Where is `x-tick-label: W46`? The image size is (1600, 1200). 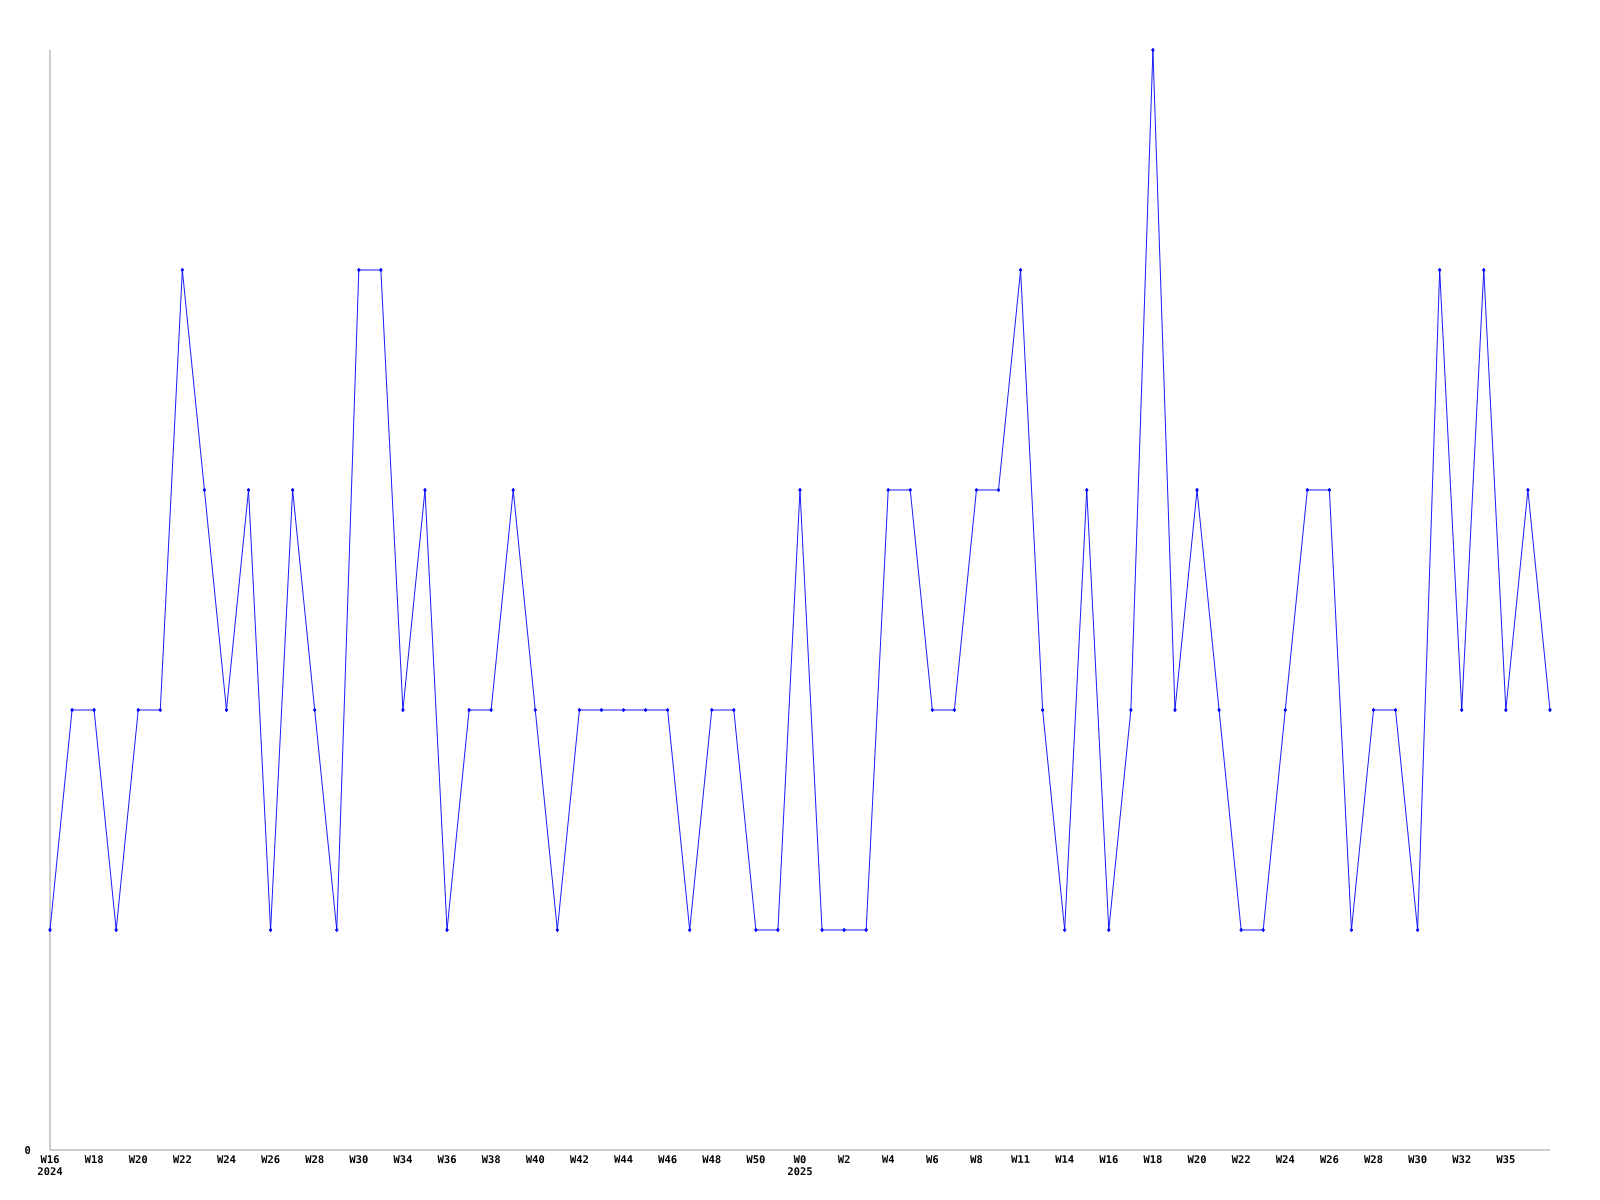 x-tick-label: W46 is located at coordinates (667, 1159).